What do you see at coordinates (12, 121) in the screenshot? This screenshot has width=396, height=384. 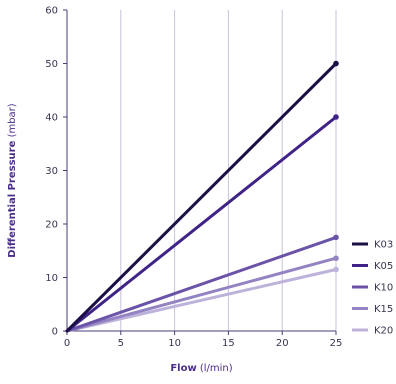 I see `y-axis-title-unit: (mbar)` at bounding box center [12, 121].